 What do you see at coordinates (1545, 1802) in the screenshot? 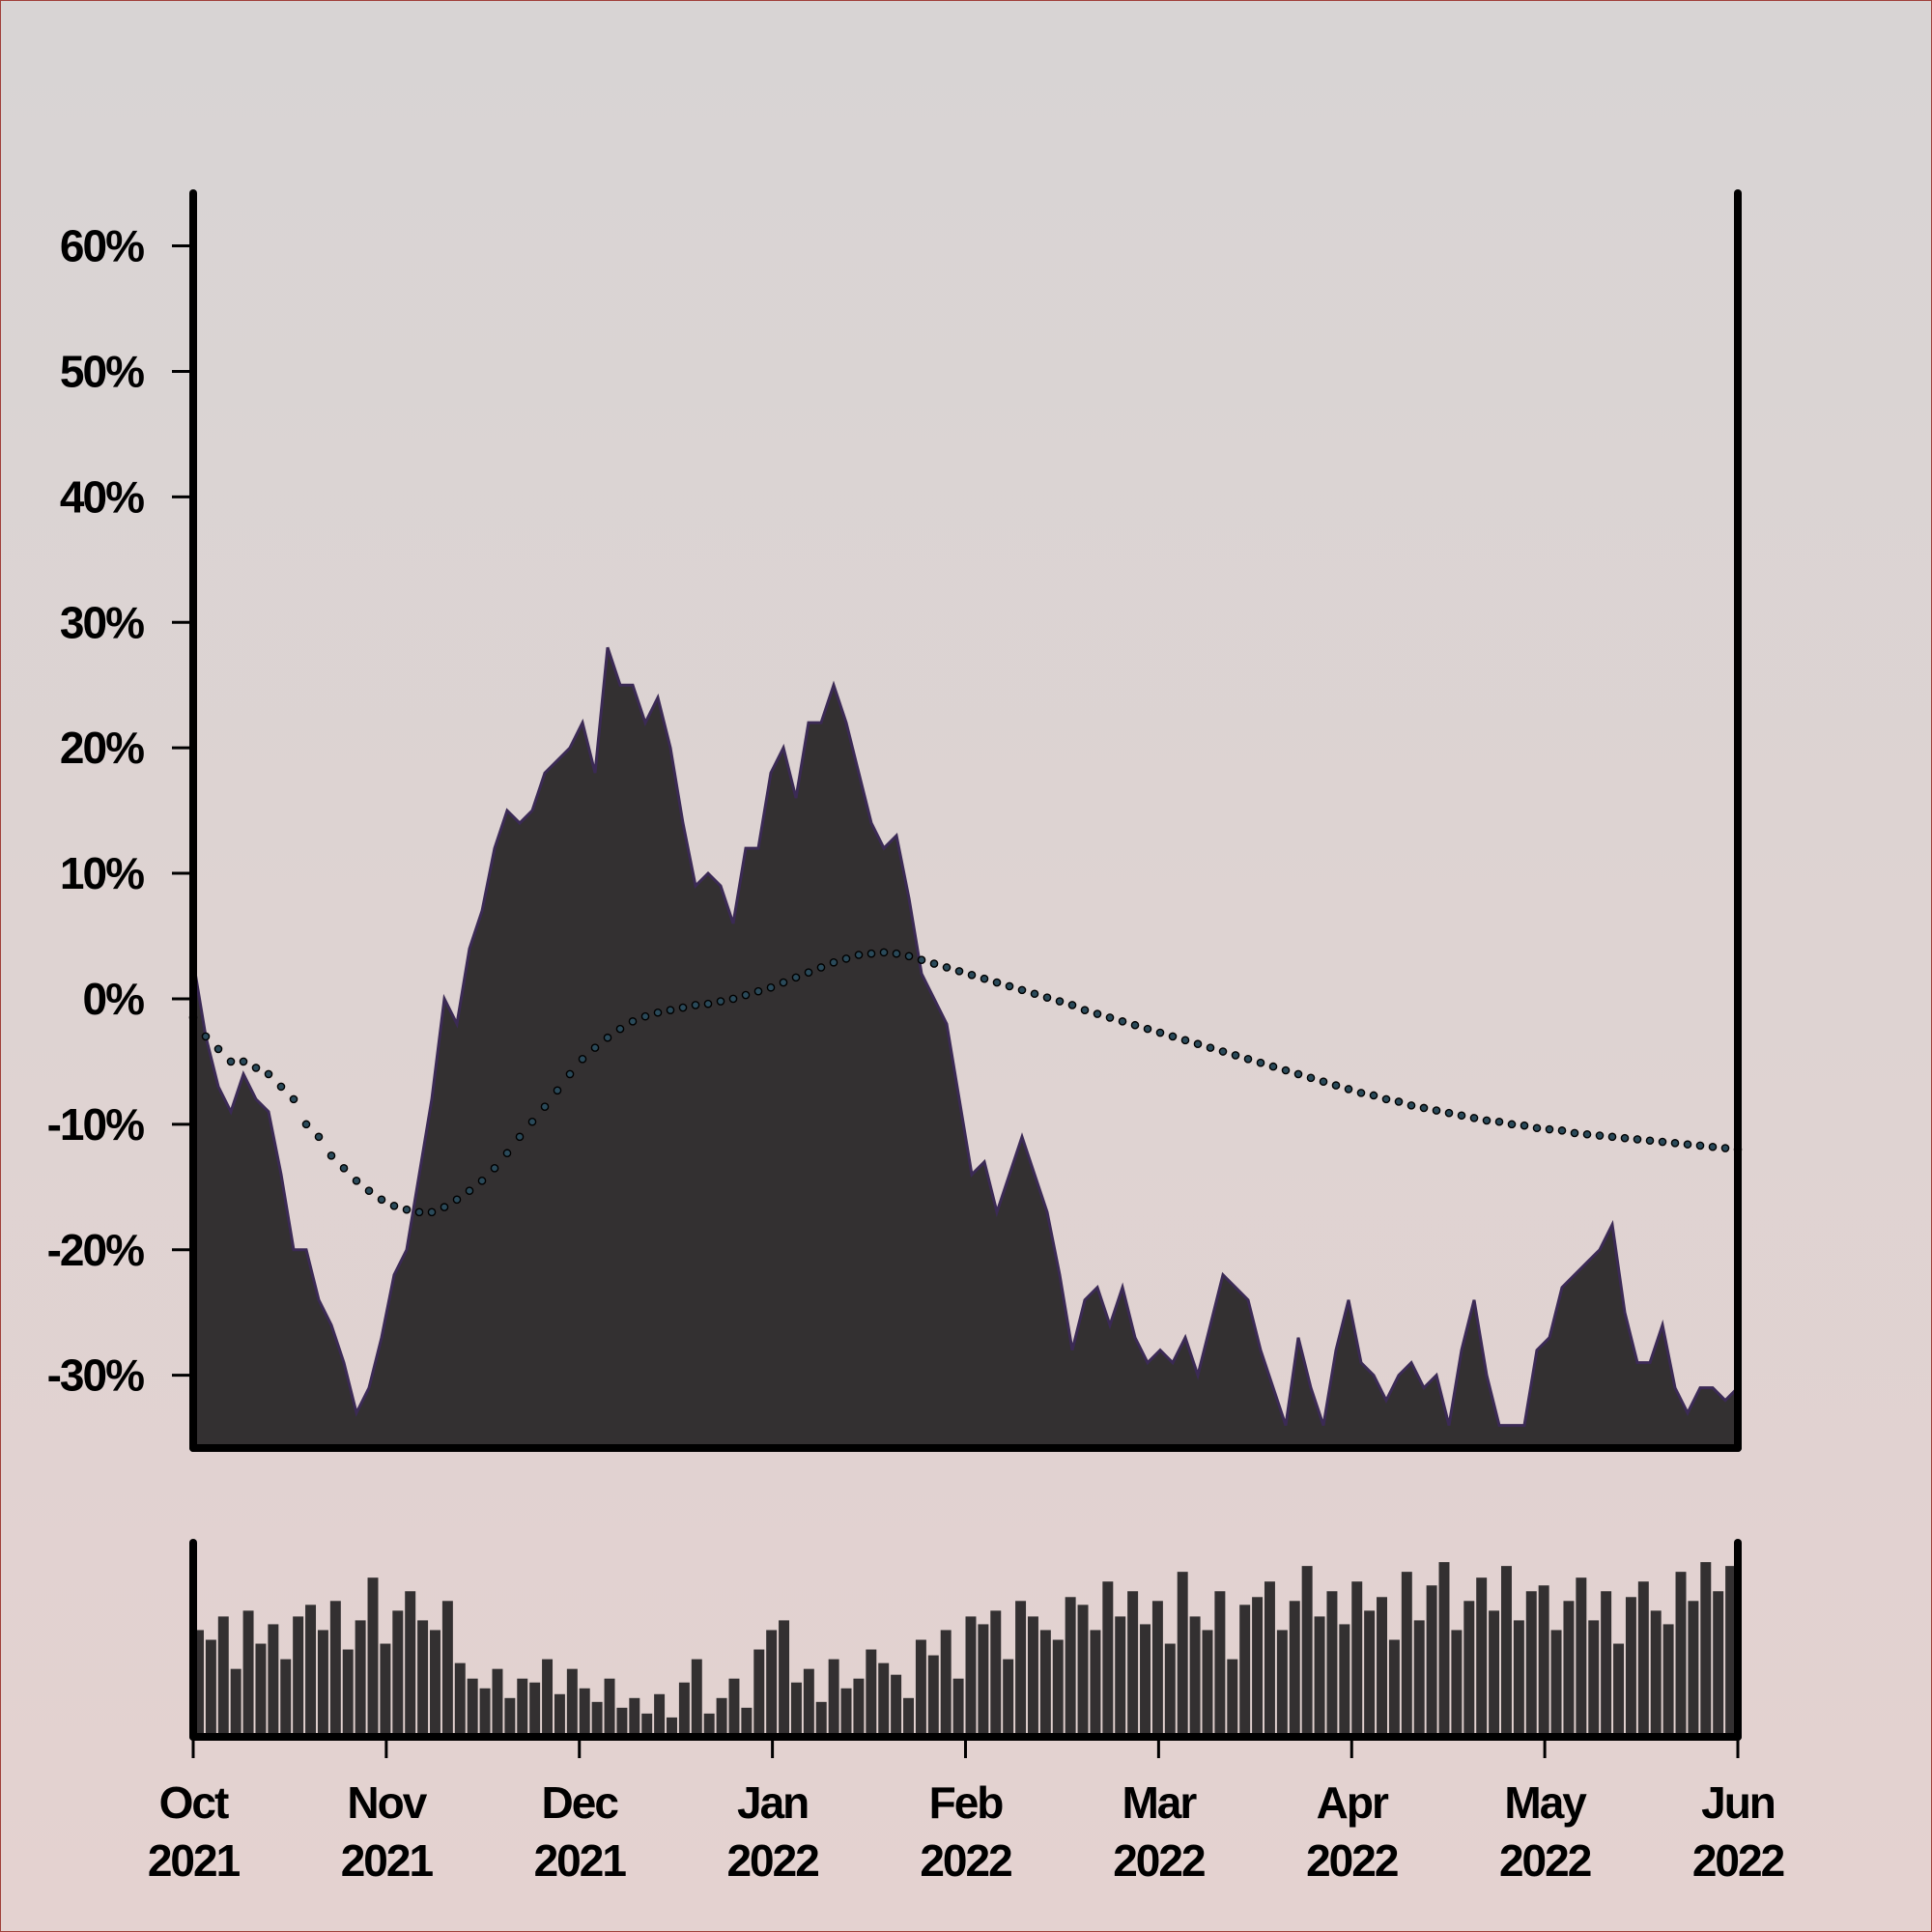
I see `x-tick-label: May` at bounding box center [1545, 1802].